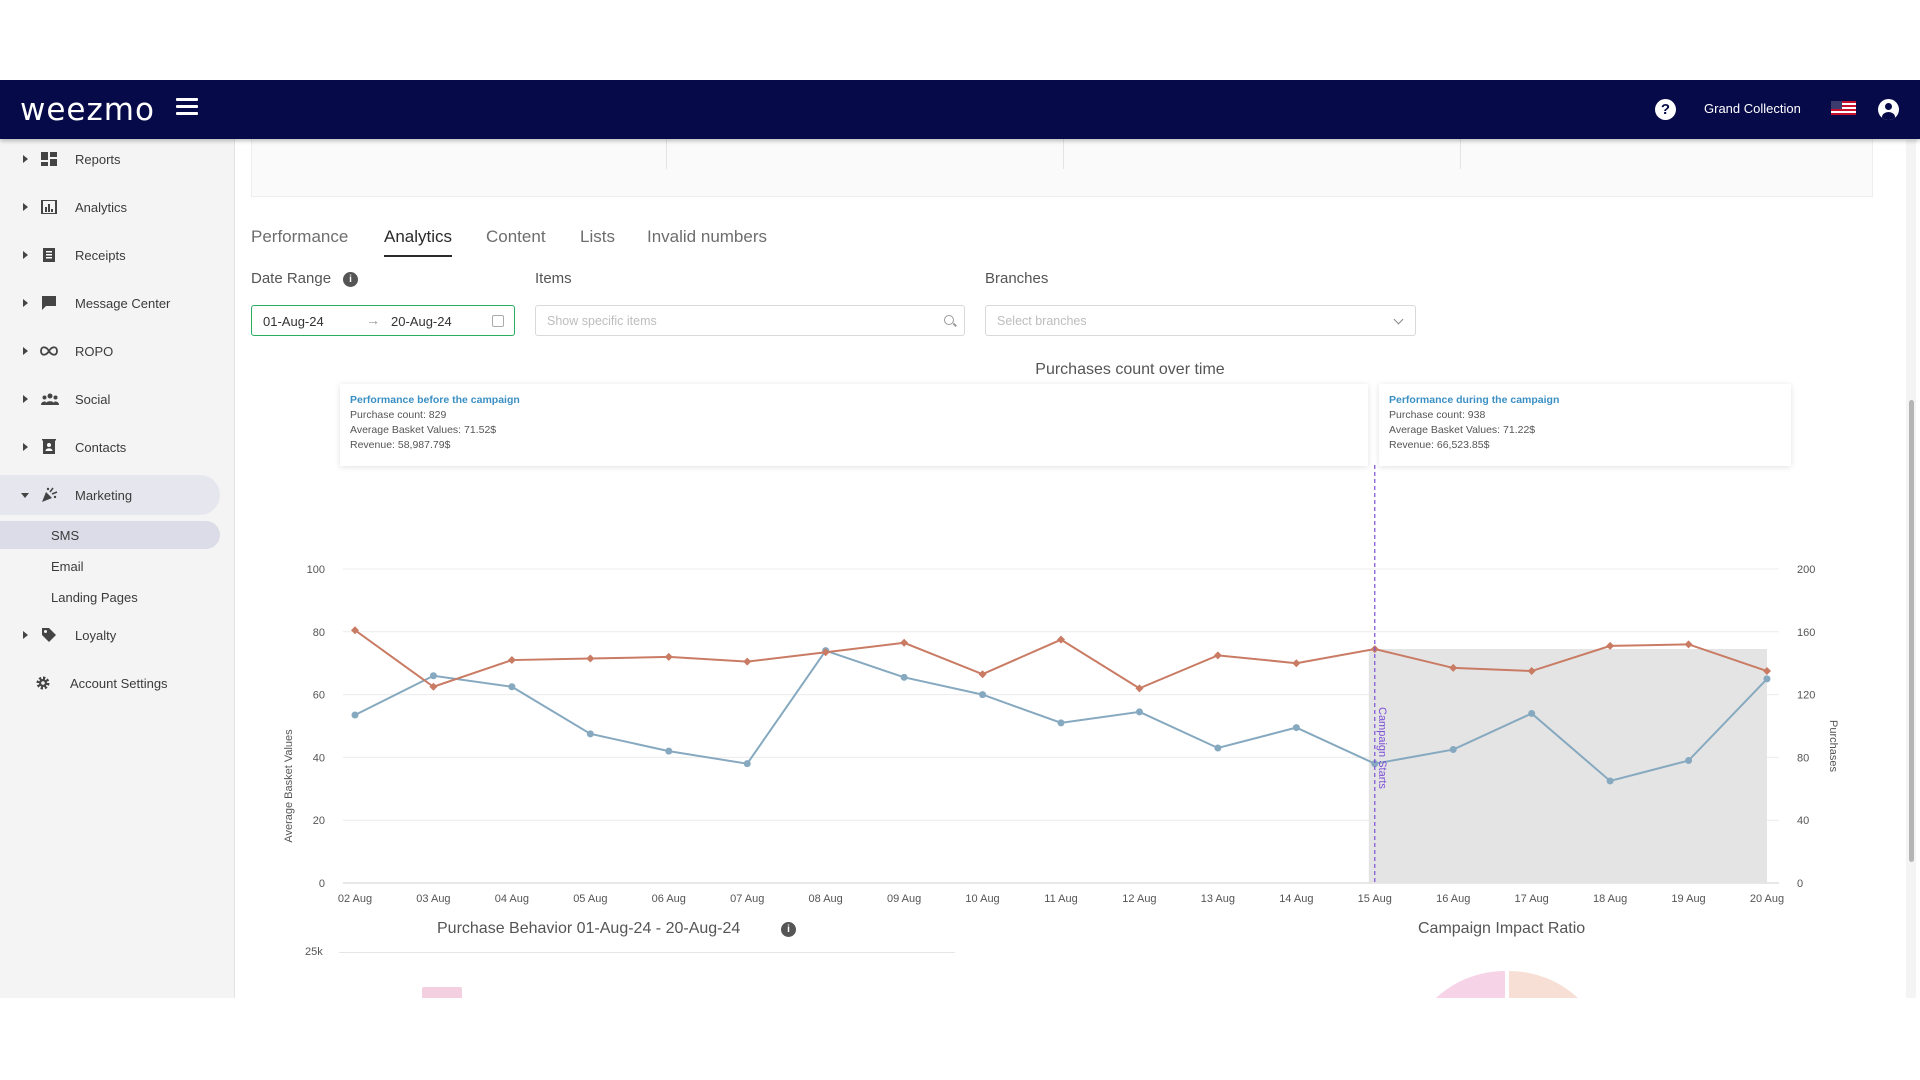 The image size is (1920, 1080). Describe the element at coordinates (96, 635) in the screenshot. I see `sidebar-item-label: Loyalty` at that location.